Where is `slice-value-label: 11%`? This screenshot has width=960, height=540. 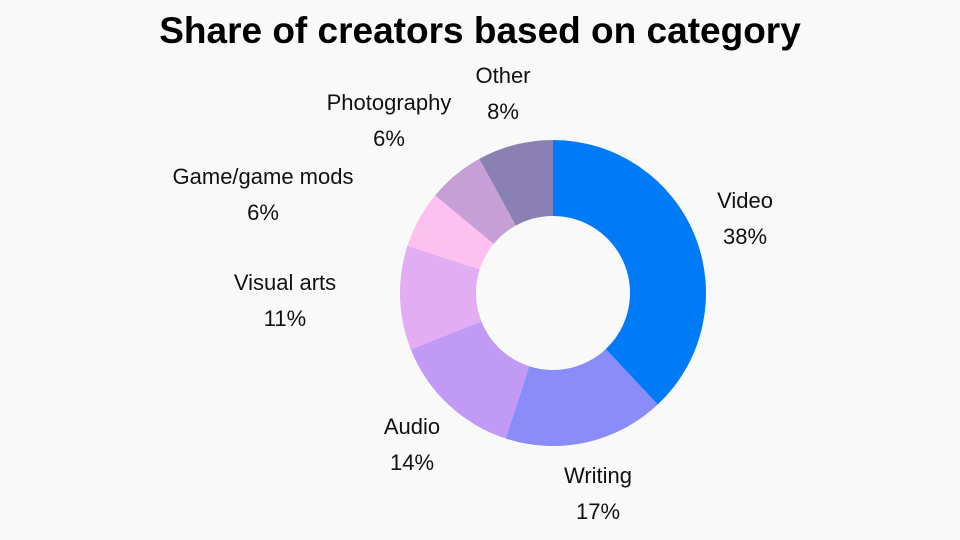
slice-value-label: 11% is located at coordinates (285, 318).